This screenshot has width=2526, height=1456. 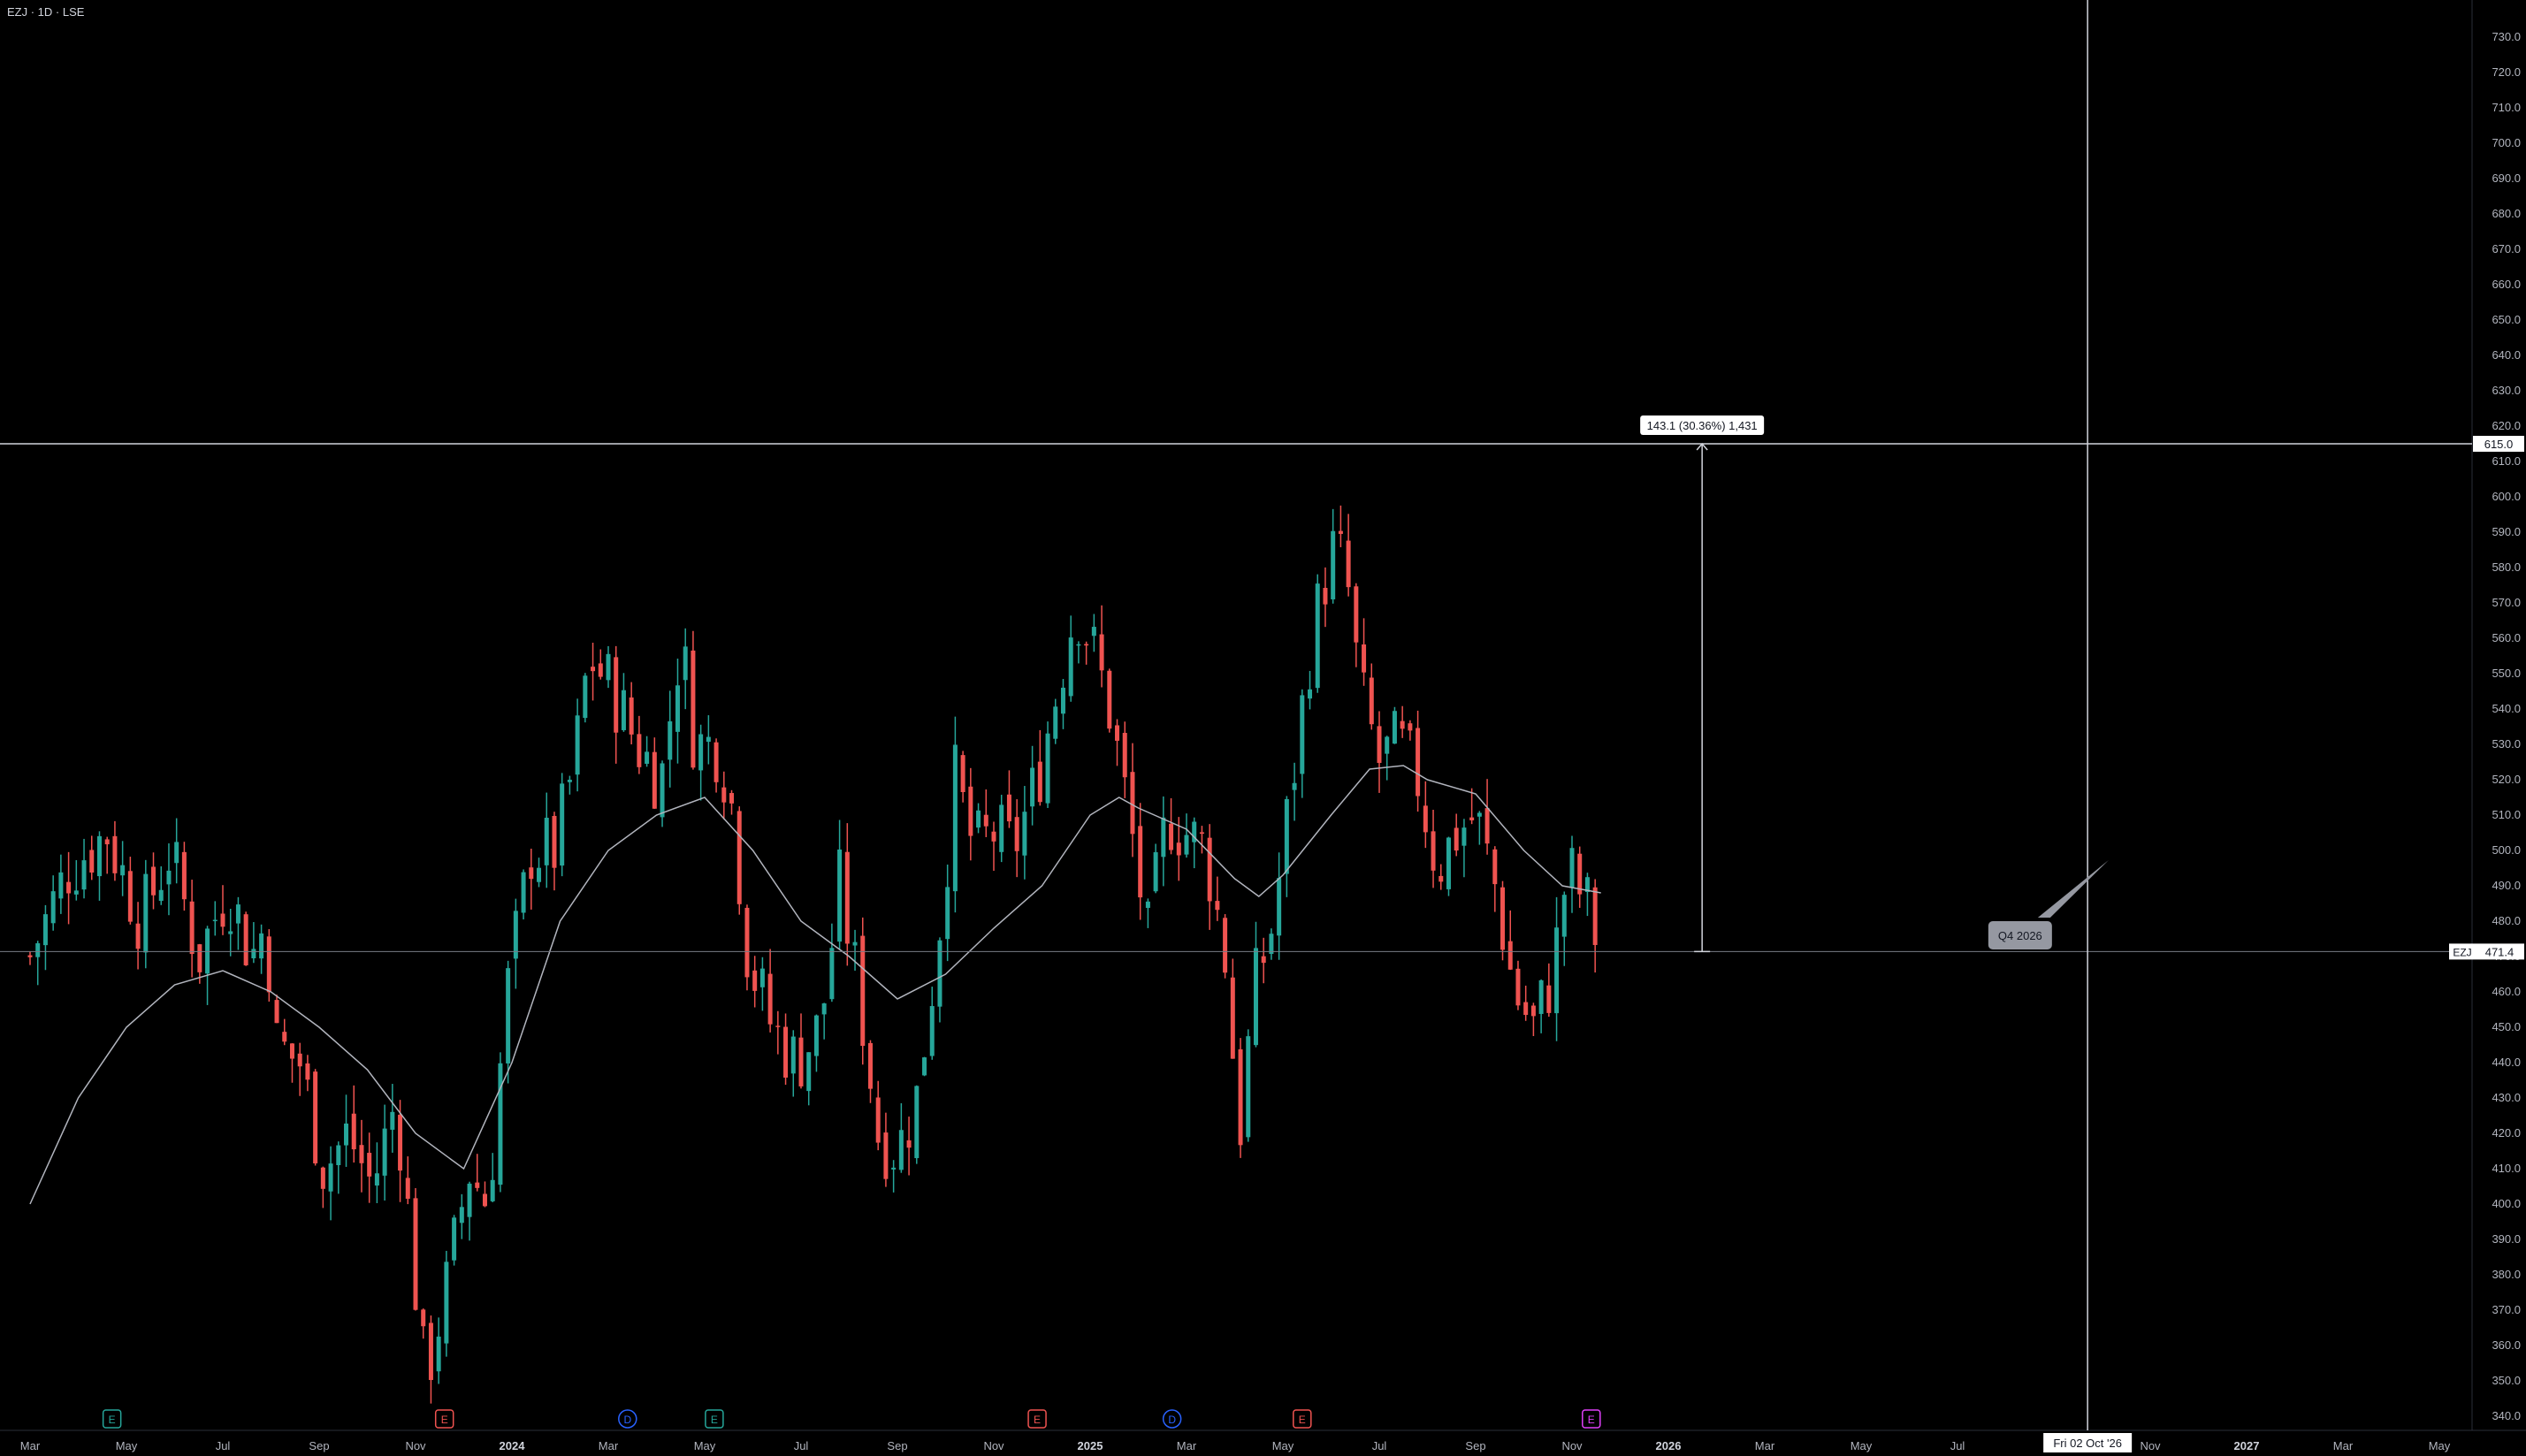 I want to click on price-axis-tick: 360.0, so click(x=2506, y=1345).